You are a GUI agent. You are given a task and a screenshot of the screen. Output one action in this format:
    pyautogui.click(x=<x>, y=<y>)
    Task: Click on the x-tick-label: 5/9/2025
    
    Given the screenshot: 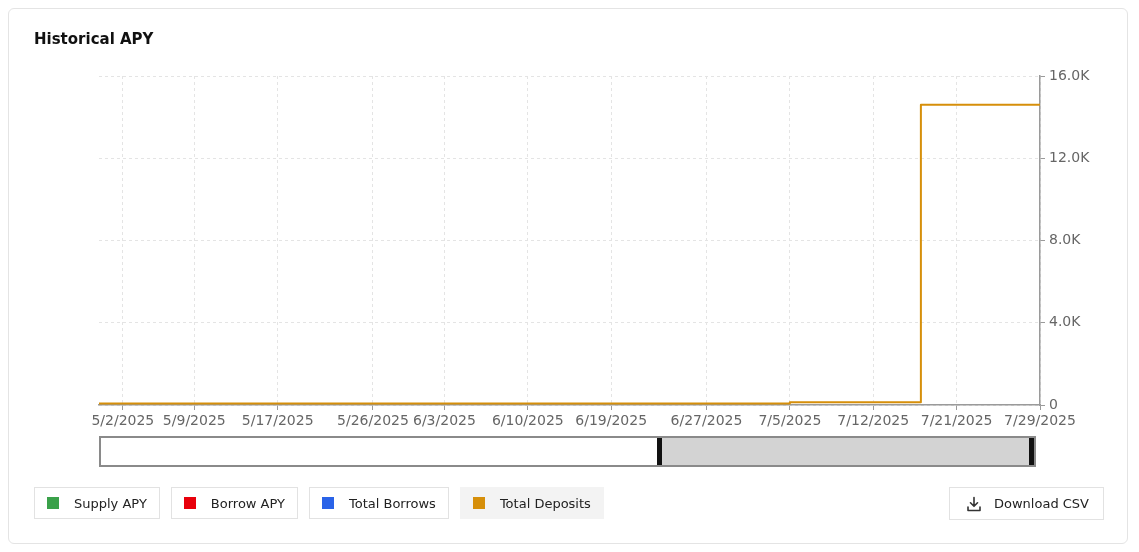 What is the action you would take?
    pyautogui.click(x=194, y=420)
    